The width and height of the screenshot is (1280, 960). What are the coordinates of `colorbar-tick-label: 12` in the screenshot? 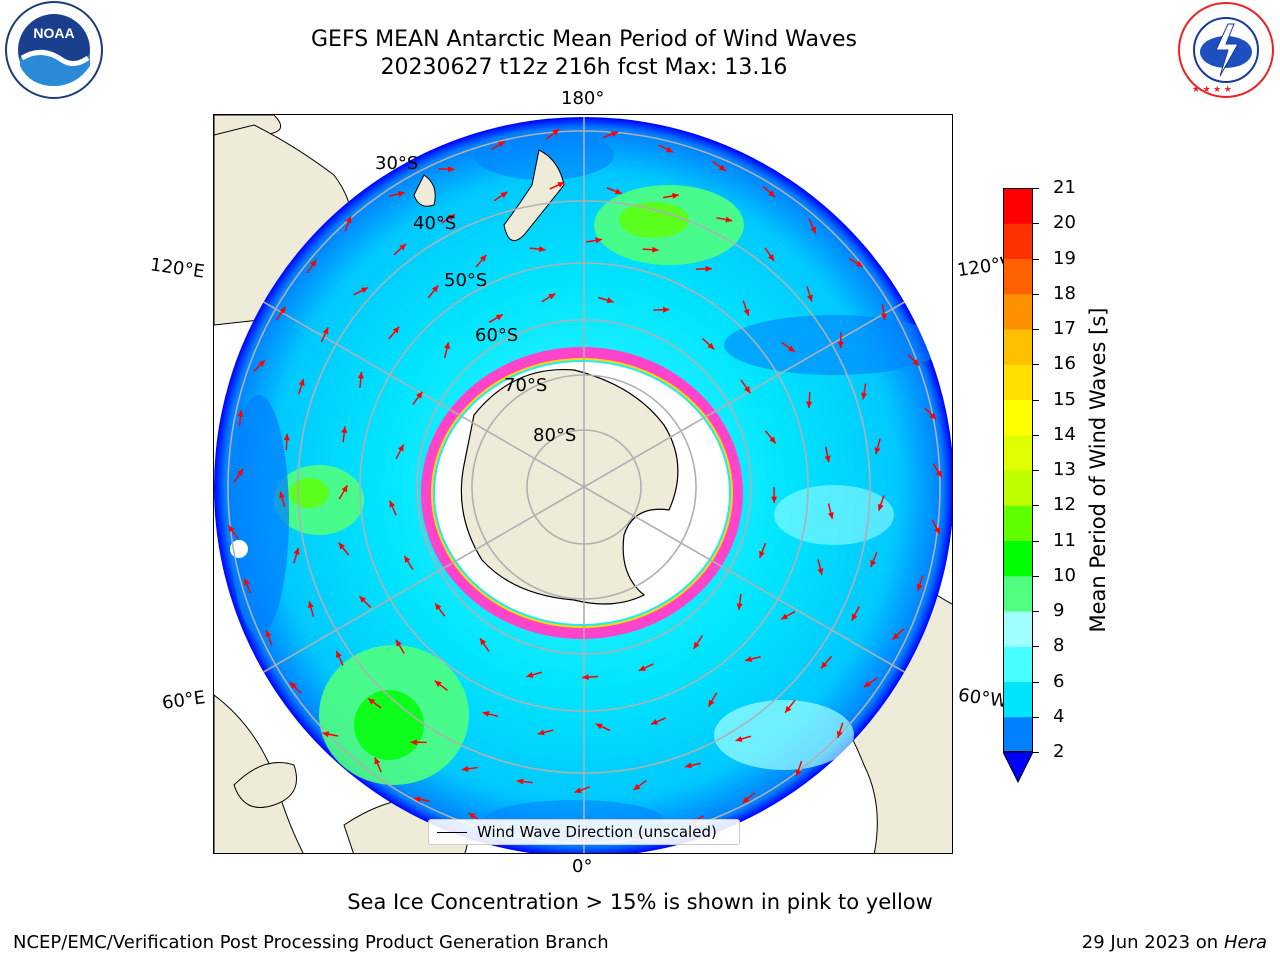 It's located at (1064, 505).